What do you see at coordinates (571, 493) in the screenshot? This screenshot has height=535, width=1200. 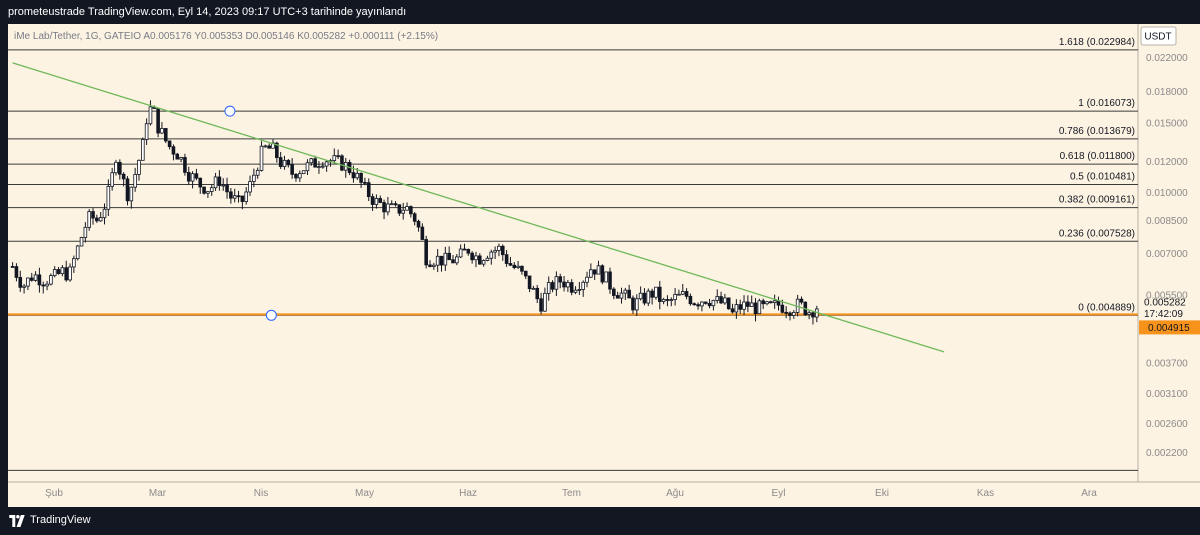 I see `x-tick-label-5: Tem` at bounding box center [571, 493].